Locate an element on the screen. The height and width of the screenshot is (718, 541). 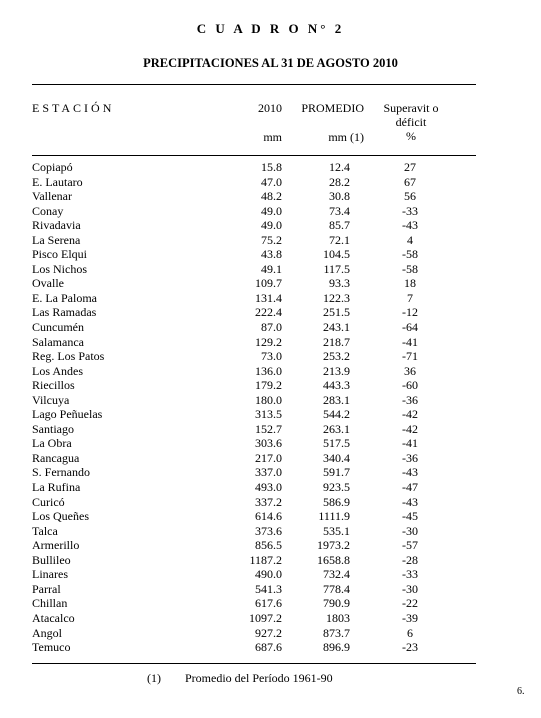
year-value-cell: 373.6 is located at coordinates (268, 530).